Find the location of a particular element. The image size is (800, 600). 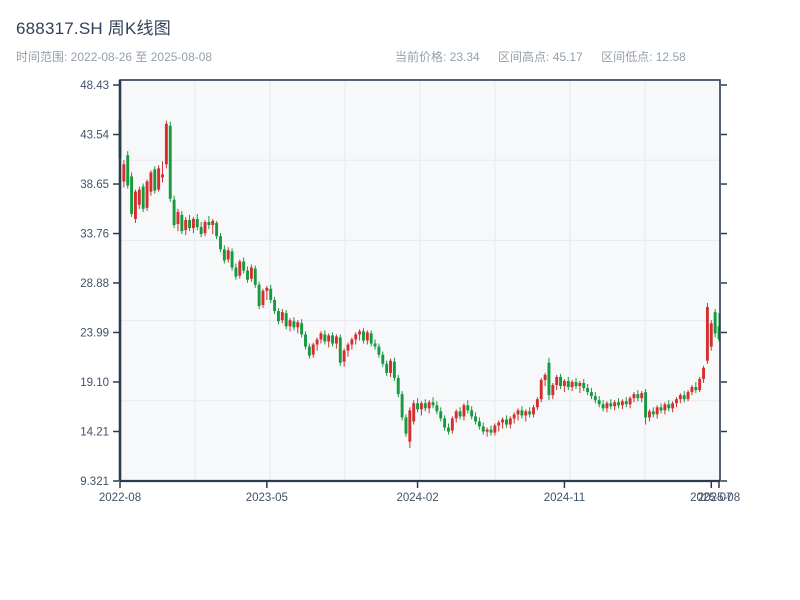

range-high-stat: 区间高点: 45.17 is located at coordinates (540, 57).